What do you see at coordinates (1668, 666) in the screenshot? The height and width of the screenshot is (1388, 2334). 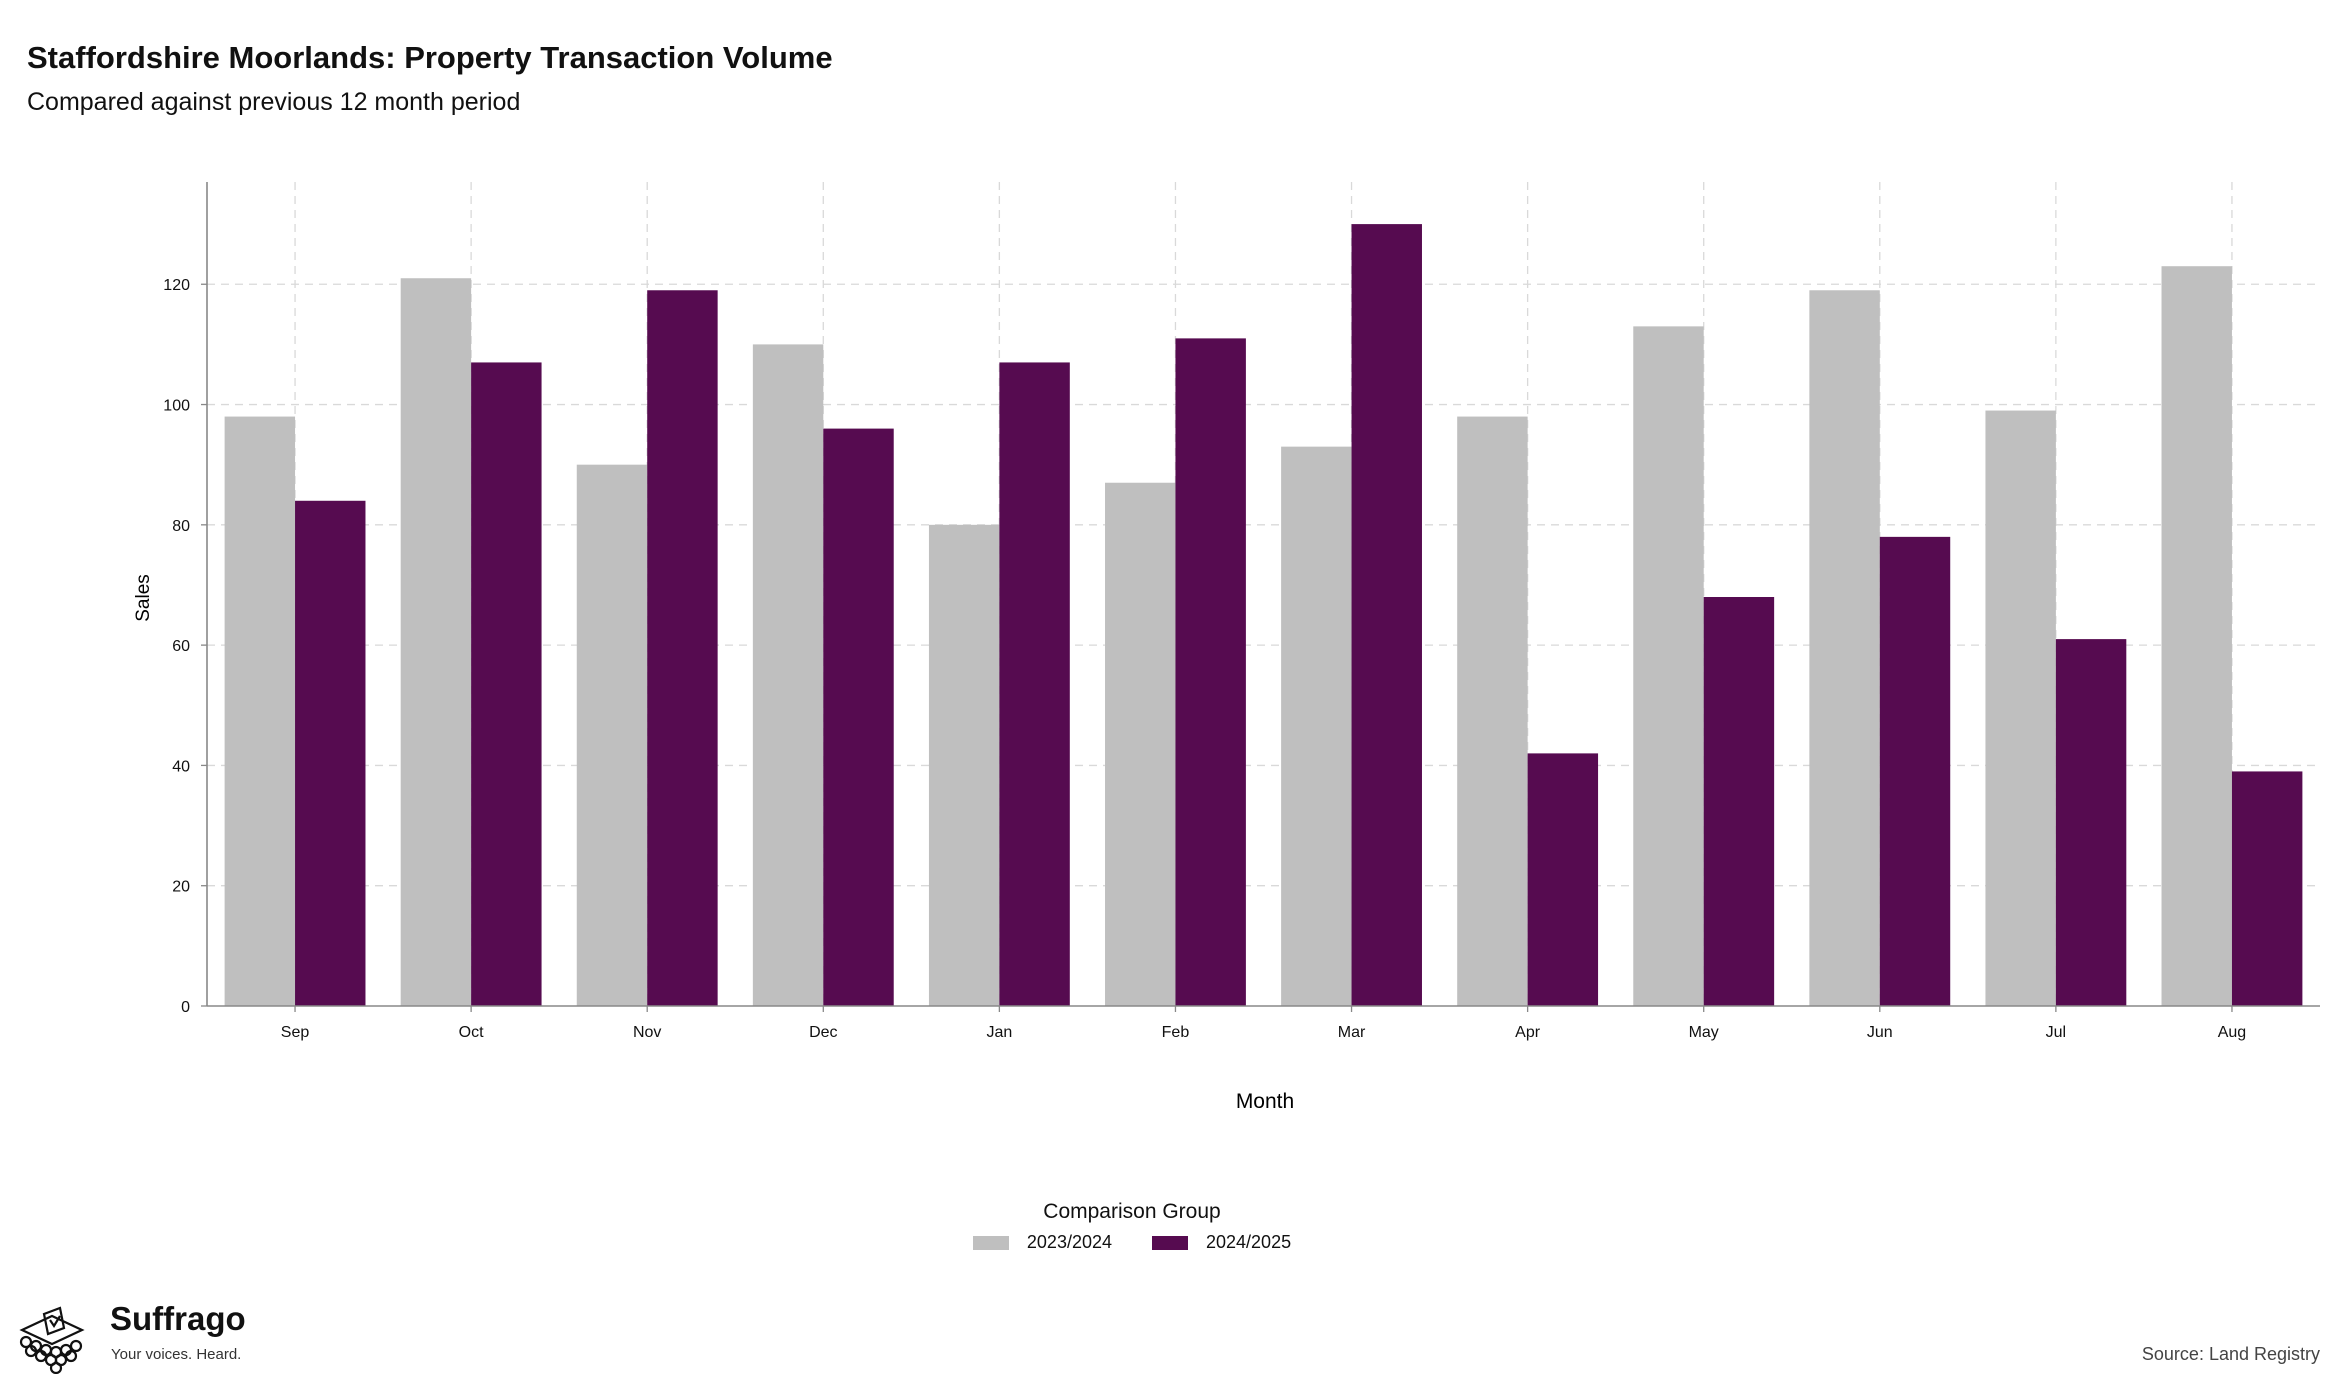 I see `bar-2023-2024-may` at bounding box center [1668, 666].